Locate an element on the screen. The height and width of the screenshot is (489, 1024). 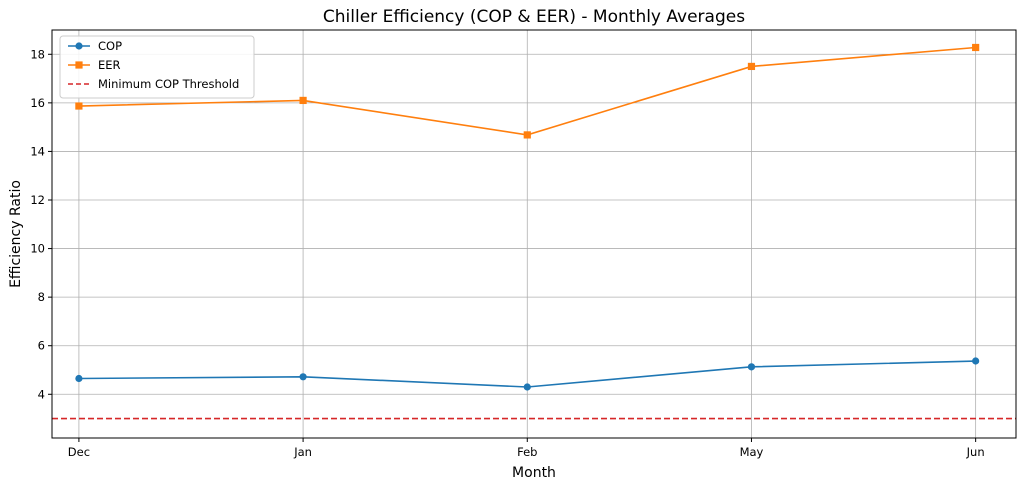
legend-label: EER is located at coordinates (109, 65).